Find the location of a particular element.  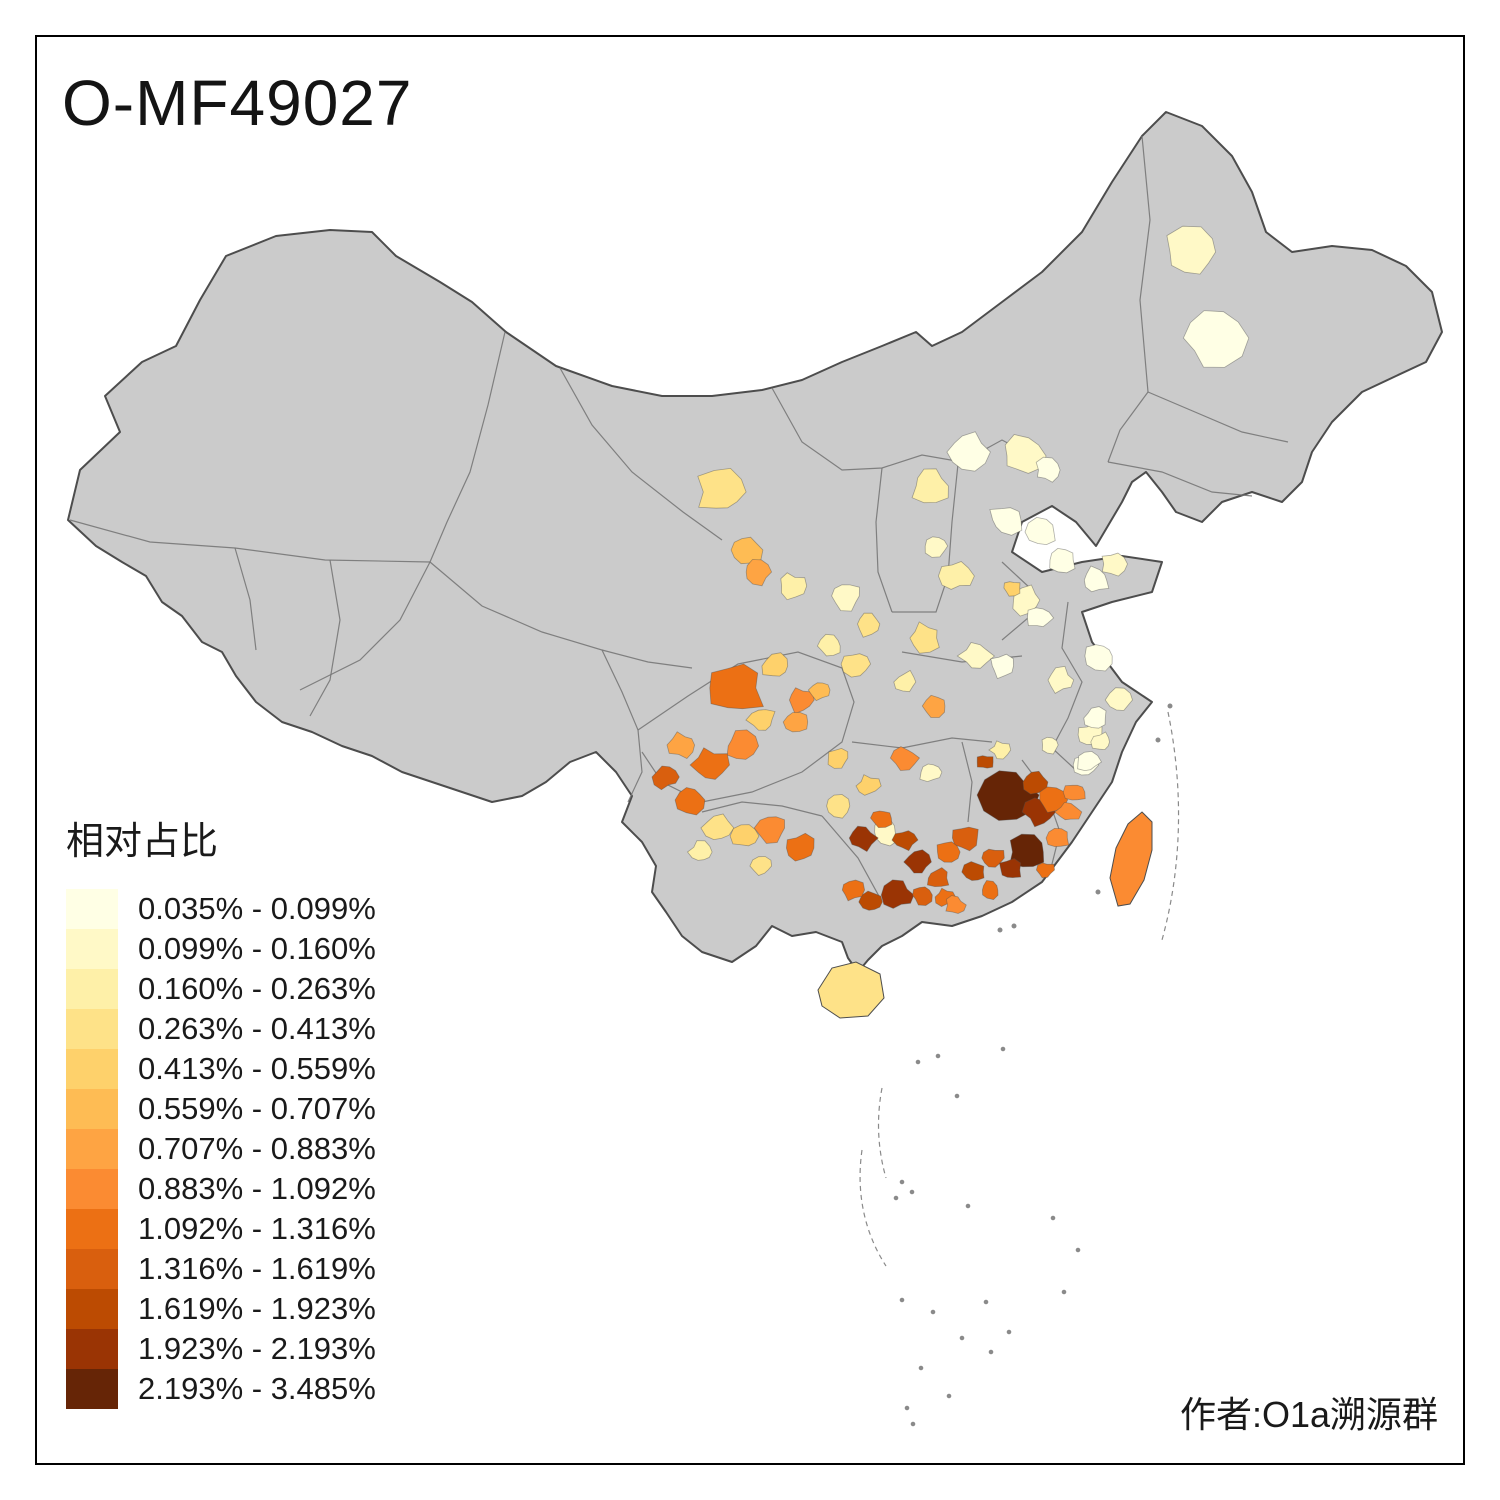

legend-label: 0.559% - 0.707% is located at coordinates (257, 1108).